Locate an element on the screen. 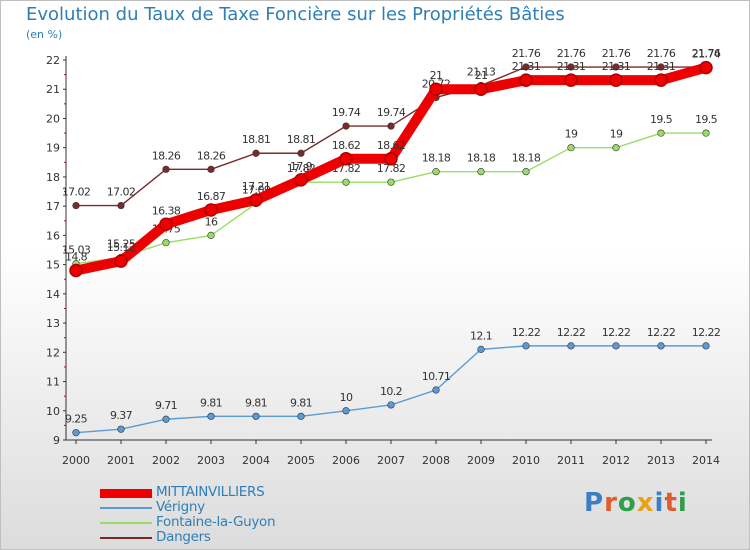 This screenshot has width=750, height=550. data-label: 21 is located at coordinates (436, 75).